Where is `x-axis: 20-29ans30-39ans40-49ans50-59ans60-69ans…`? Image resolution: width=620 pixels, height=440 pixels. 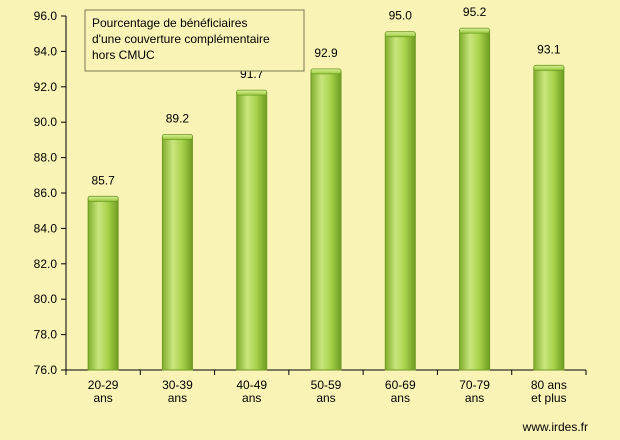 x-axis: 20-29ans30-39ans40-49ans50-59ans60-69ans… is located at coordinates (326, 387).